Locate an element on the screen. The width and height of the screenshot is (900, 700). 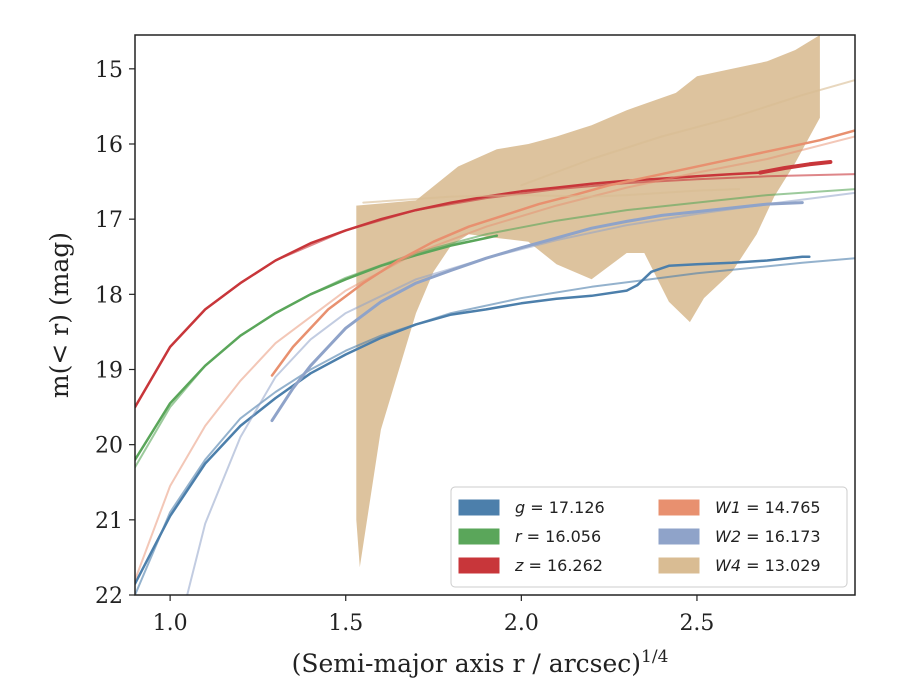
legend-frame is located at coordinates (649, 537).